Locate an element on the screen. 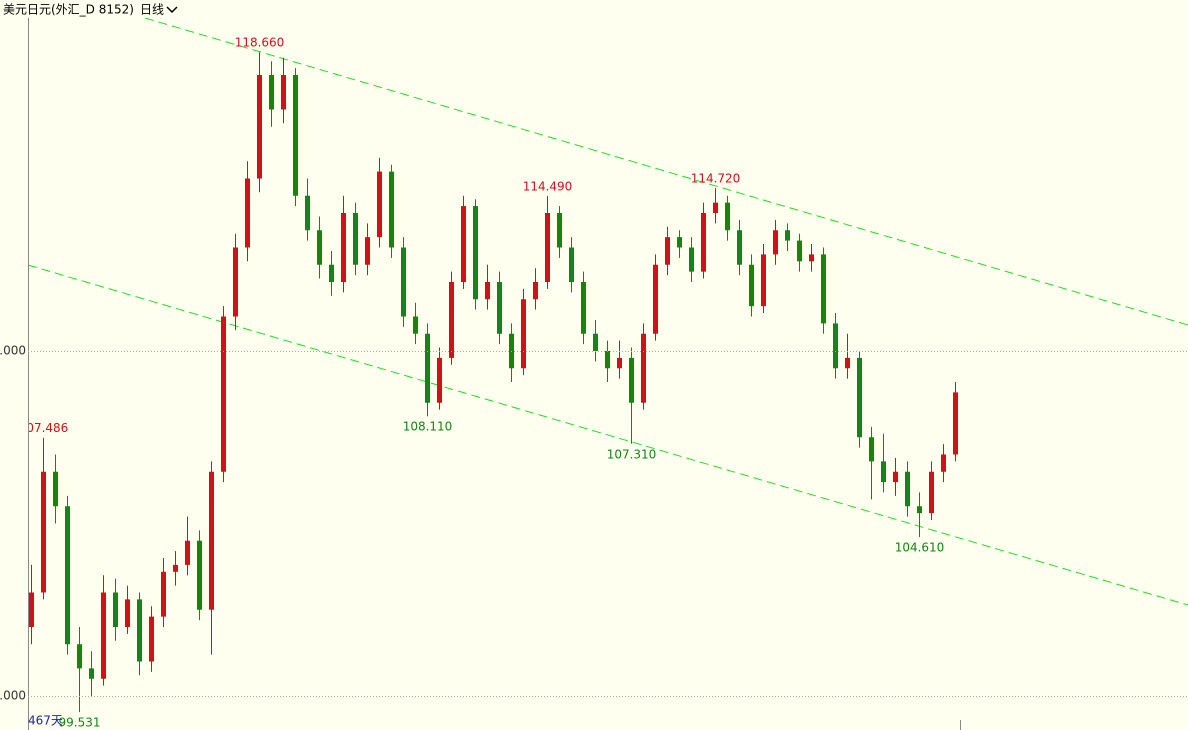  price-annotation: 114.720 is located at coordinates (716, 179).